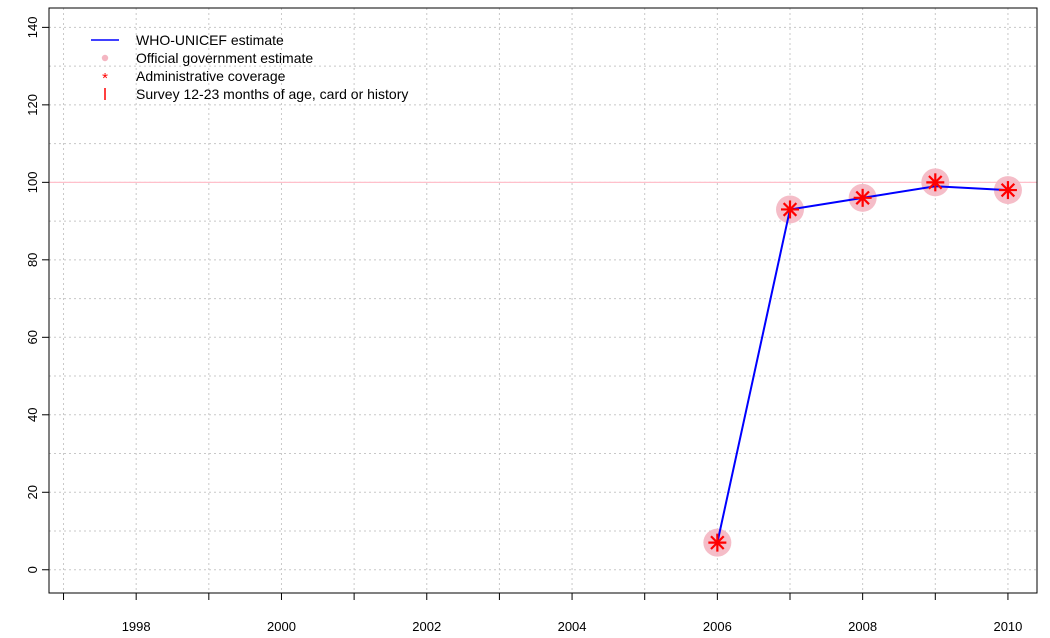 The width and height of the screenshot is (1050, 638). I want to click on legend-entry: * Administrative coverage, so click(194, 77).